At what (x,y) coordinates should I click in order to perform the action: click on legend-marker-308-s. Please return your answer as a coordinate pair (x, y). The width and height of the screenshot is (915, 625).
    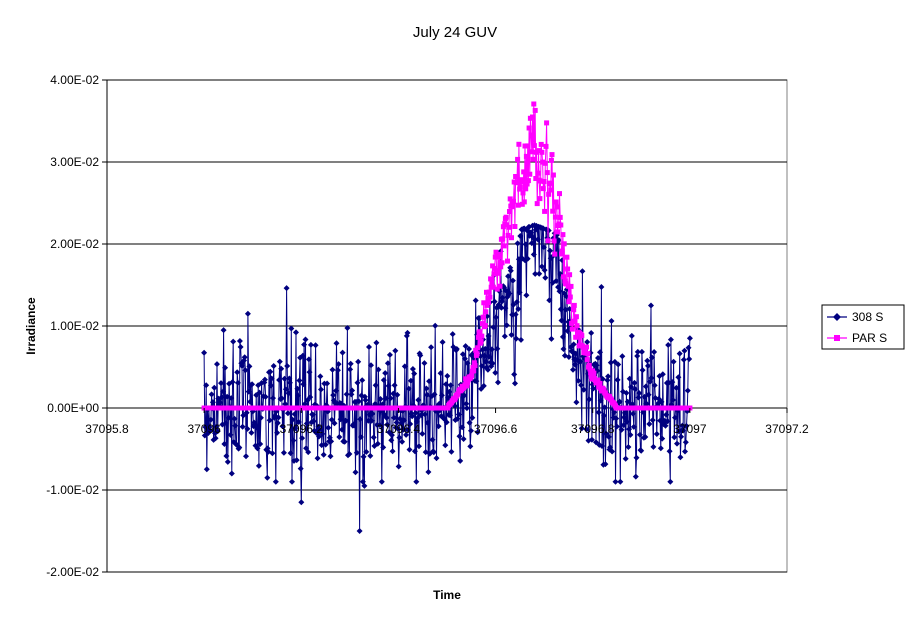
    Looking at the image, I should click on (837, 317).